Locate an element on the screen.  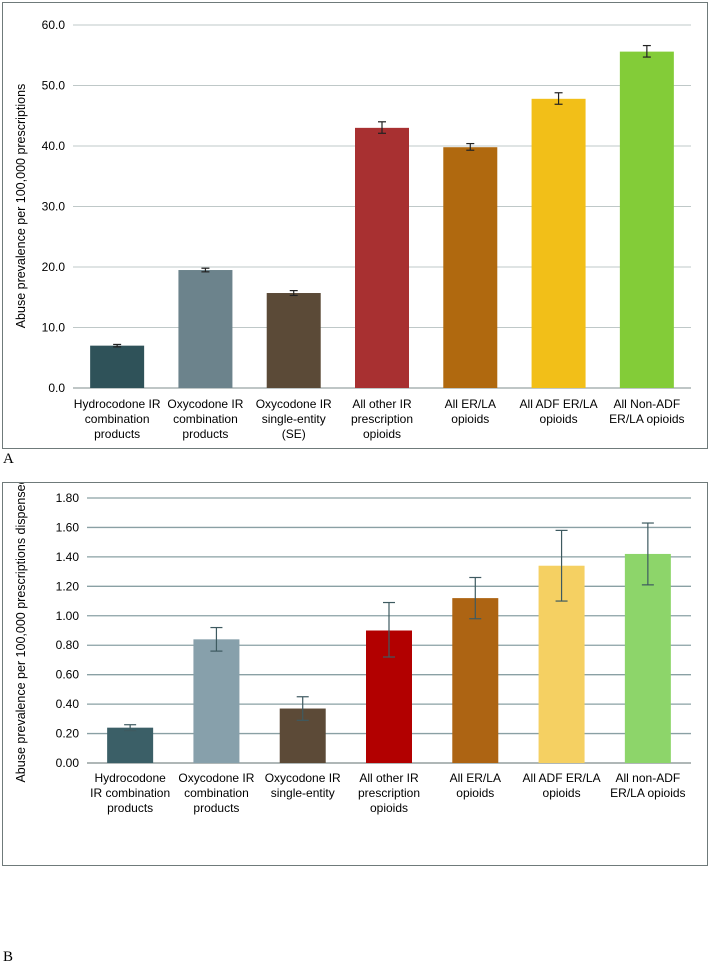
panel-label-a: A is located at coordinates (8, 459).